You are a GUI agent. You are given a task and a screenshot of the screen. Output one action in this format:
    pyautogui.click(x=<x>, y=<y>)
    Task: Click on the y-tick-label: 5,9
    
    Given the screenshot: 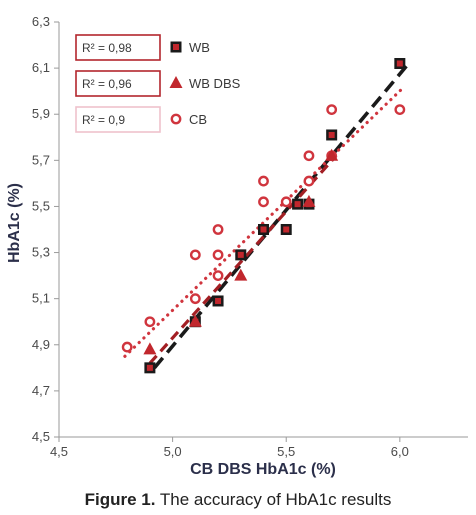 What is the action you would take?
    pyautogui.click(x=41, y=113)
    